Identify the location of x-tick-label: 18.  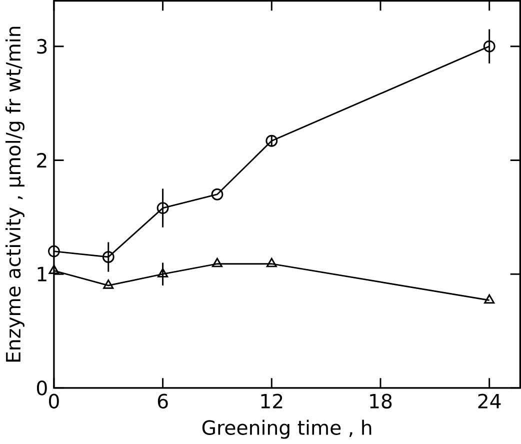
(381, 401).